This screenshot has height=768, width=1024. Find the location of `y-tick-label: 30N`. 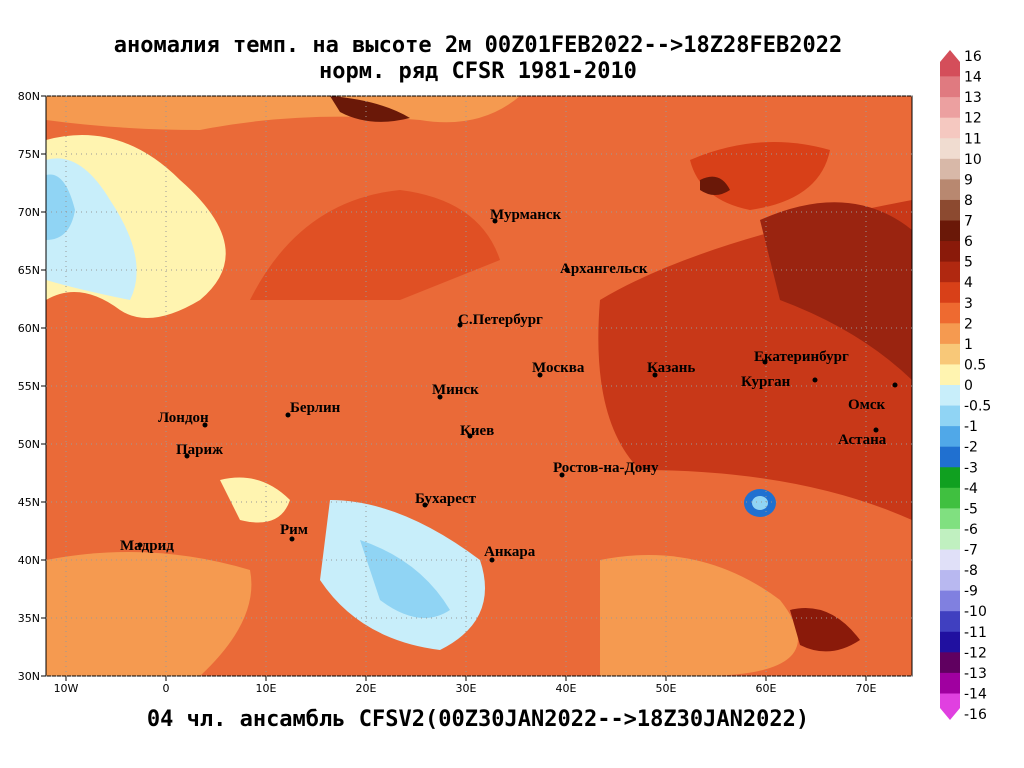

y-tick-label: 30N is located at coordinates (29, 676).